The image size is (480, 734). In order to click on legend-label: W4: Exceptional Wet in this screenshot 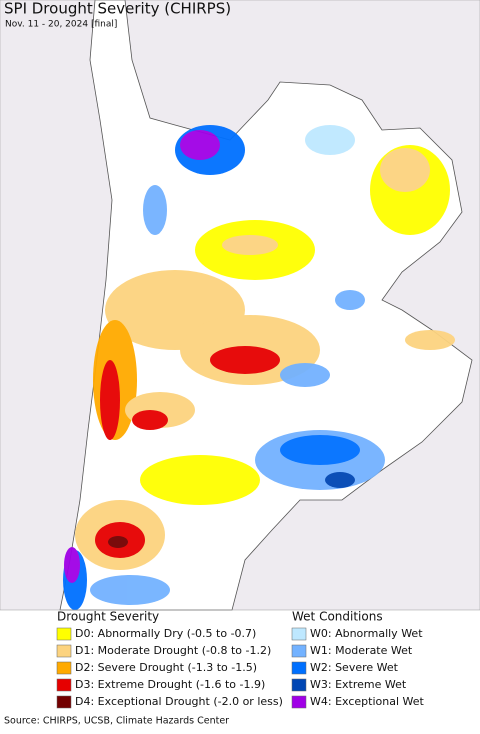, I will do `click(367, 701)`.